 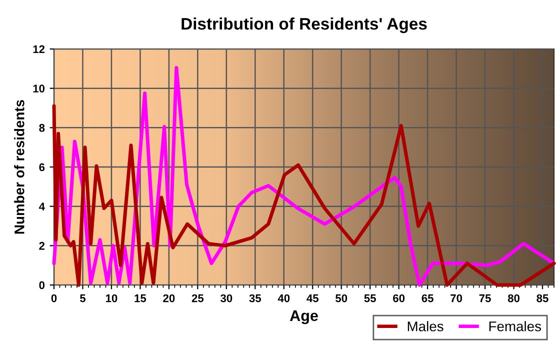 What do you see at coordinates (83, 298) in the screenshot?
I see `x-tick-label: 5` at bounding box center [83, 298].